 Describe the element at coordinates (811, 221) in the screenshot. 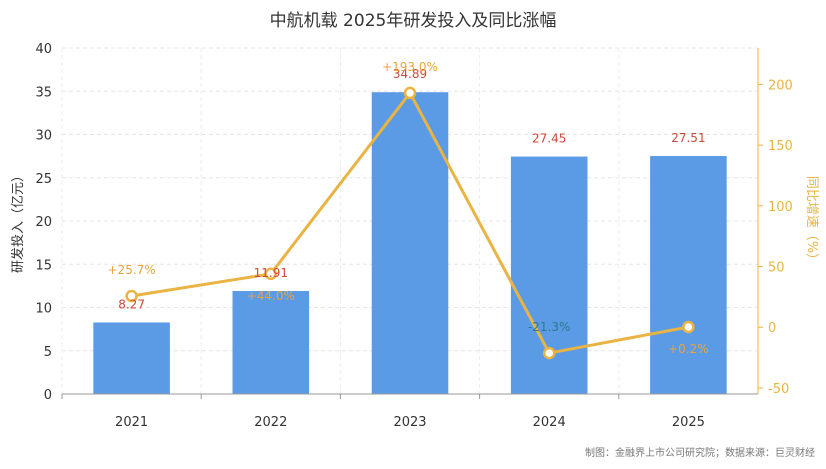

I see `y2-axis-label: 同比增速（%）` at that location.